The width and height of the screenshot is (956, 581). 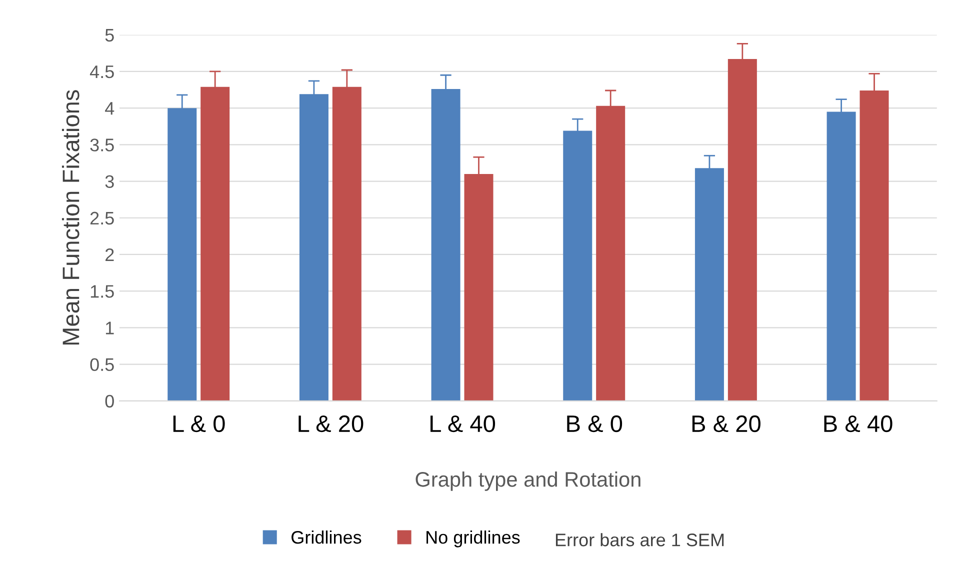 I want to click on y-tick-label: 0.5, so click(x=102, y=365).